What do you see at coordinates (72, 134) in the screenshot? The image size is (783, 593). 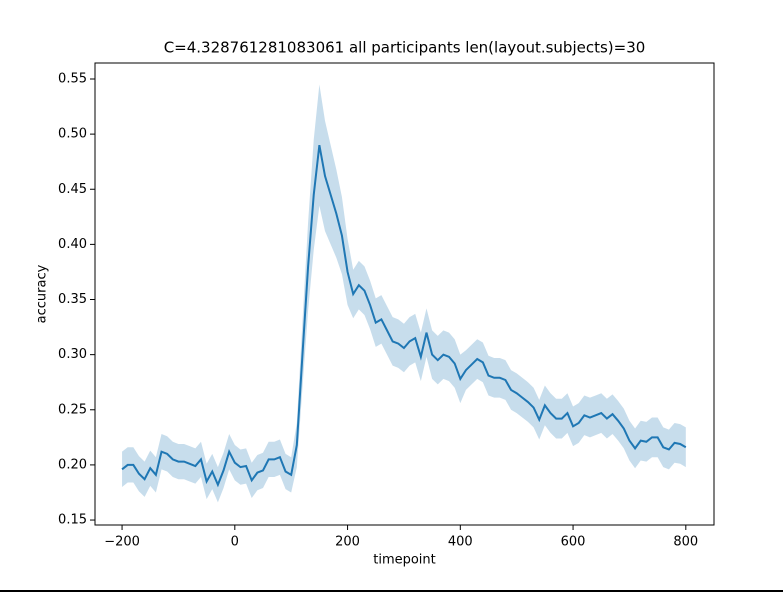 I see `y-tick-label: 0.50` at bounding box center [72, 134].